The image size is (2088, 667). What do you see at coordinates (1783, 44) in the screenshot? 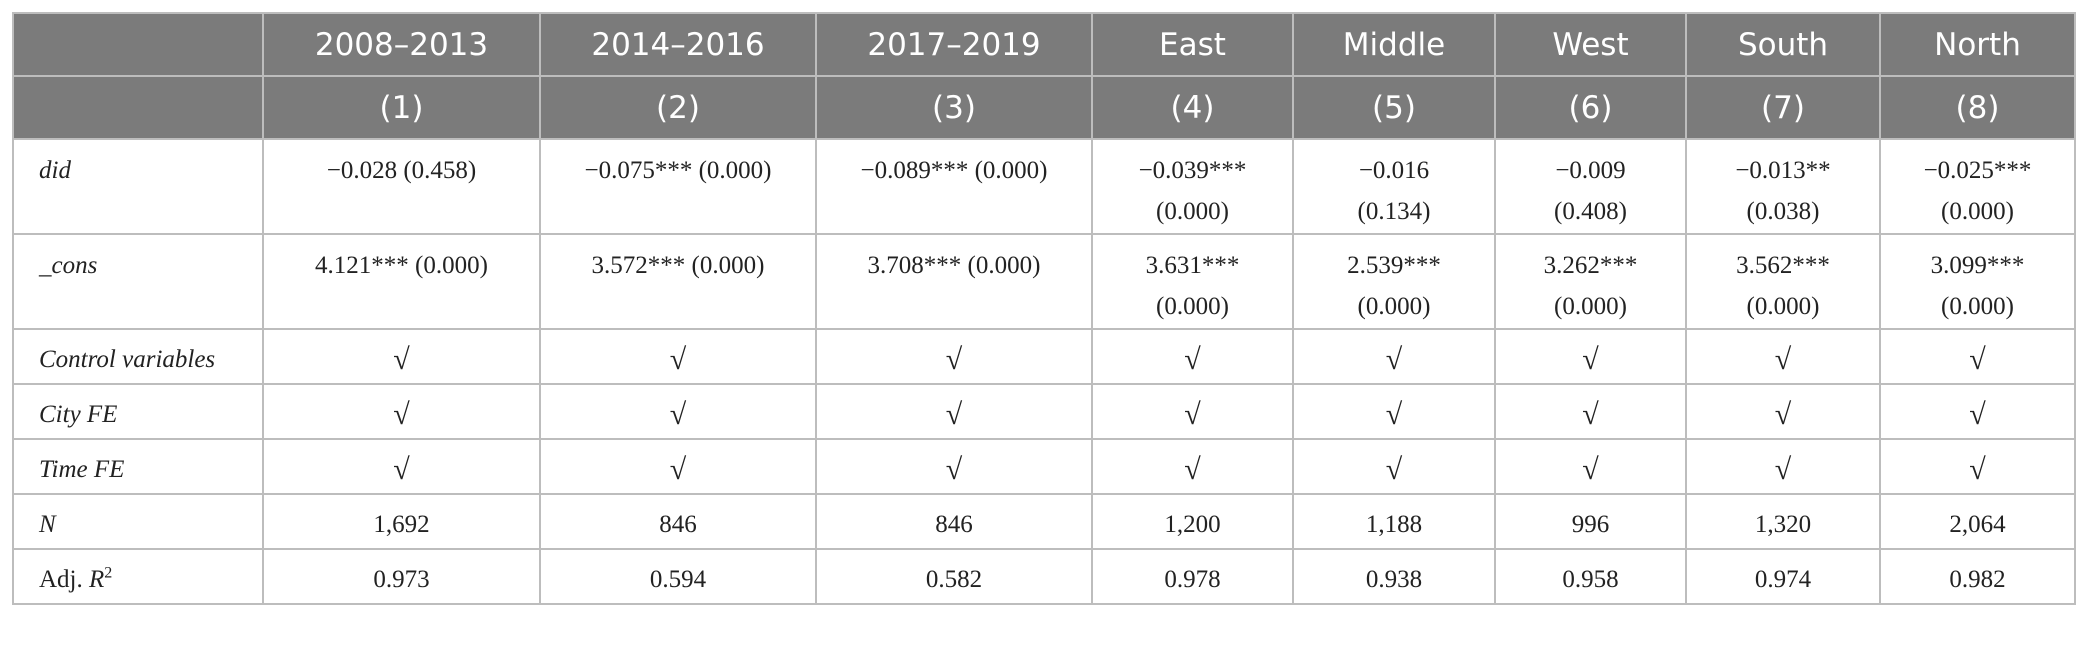
I see `header-group: South` at bounding box center [1783, 44].